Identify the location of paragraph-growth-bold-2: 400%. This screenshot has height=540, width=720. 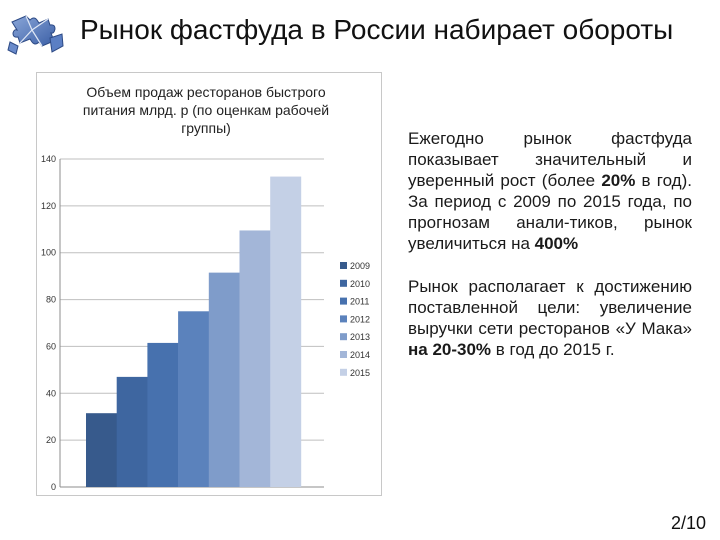
(556, 243).